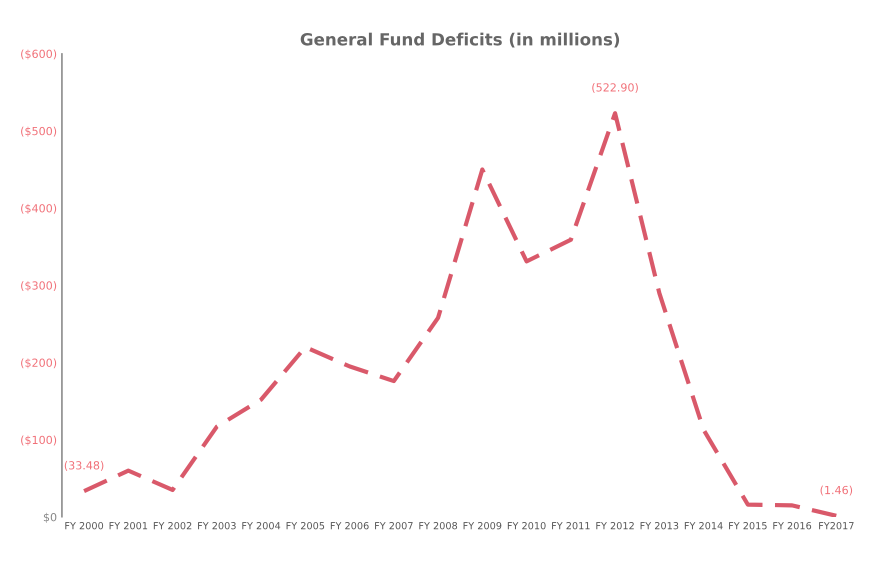 This screenshot has width=885, height=565. What do you see at coordinates (38, 441) in the screenshot?
I see `y-tick-label: ($100)` at bounding box center [38, 441].